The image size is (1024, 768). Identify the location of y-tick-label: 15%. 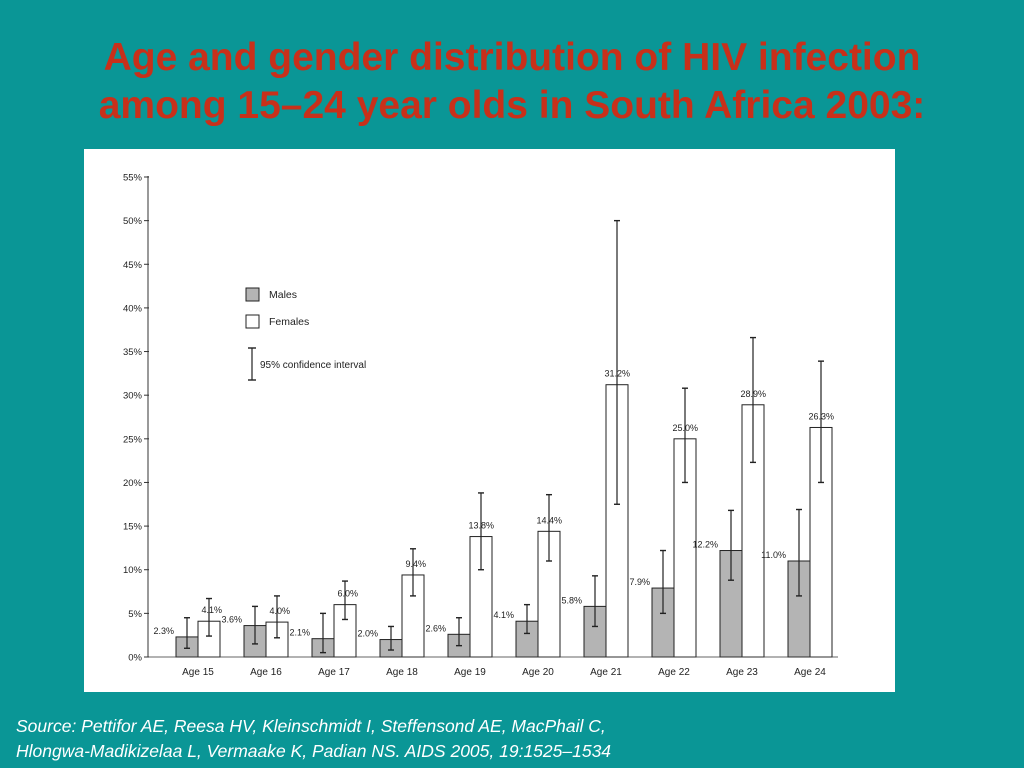
(133, 527).